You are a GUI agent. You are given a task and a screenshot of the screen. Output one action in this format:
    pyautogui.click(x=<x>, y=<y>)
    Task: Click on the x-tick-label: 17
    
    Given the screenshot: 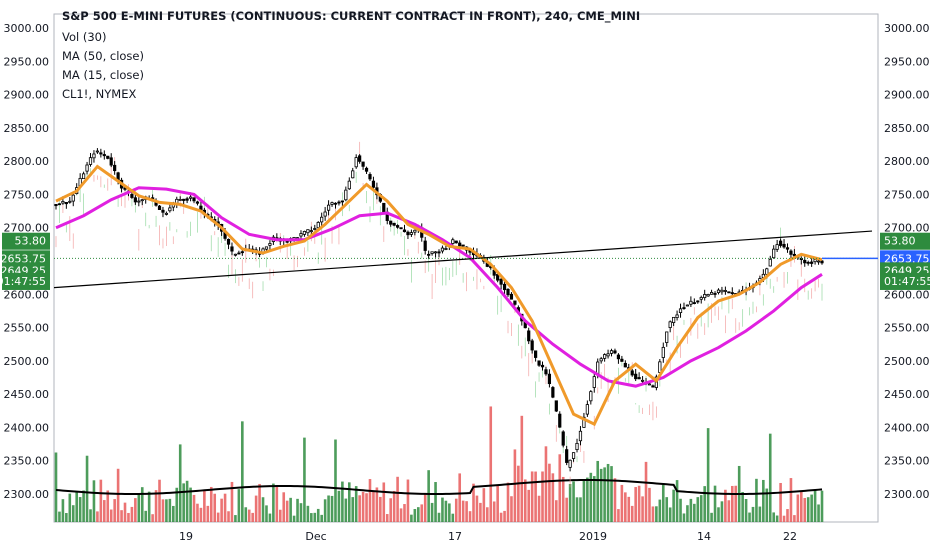 What is the action you would take?
    pyautogui.click(x=455, y=536)
    